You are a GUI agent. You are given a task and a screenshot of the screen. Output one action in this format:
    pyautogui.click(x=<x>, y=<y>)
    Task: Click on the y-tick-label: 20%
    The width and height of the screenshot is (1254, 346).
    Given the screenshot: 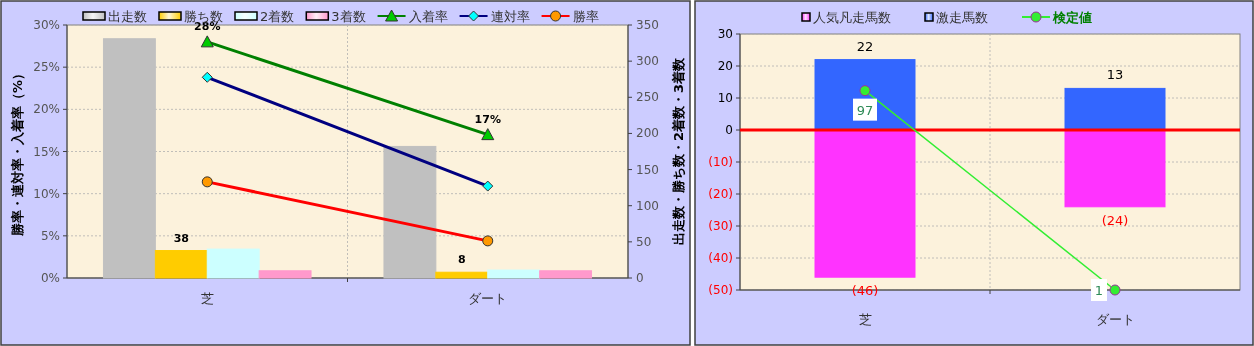 What is the action you would take?
    pyautogui.click(x=46, y=109)
    